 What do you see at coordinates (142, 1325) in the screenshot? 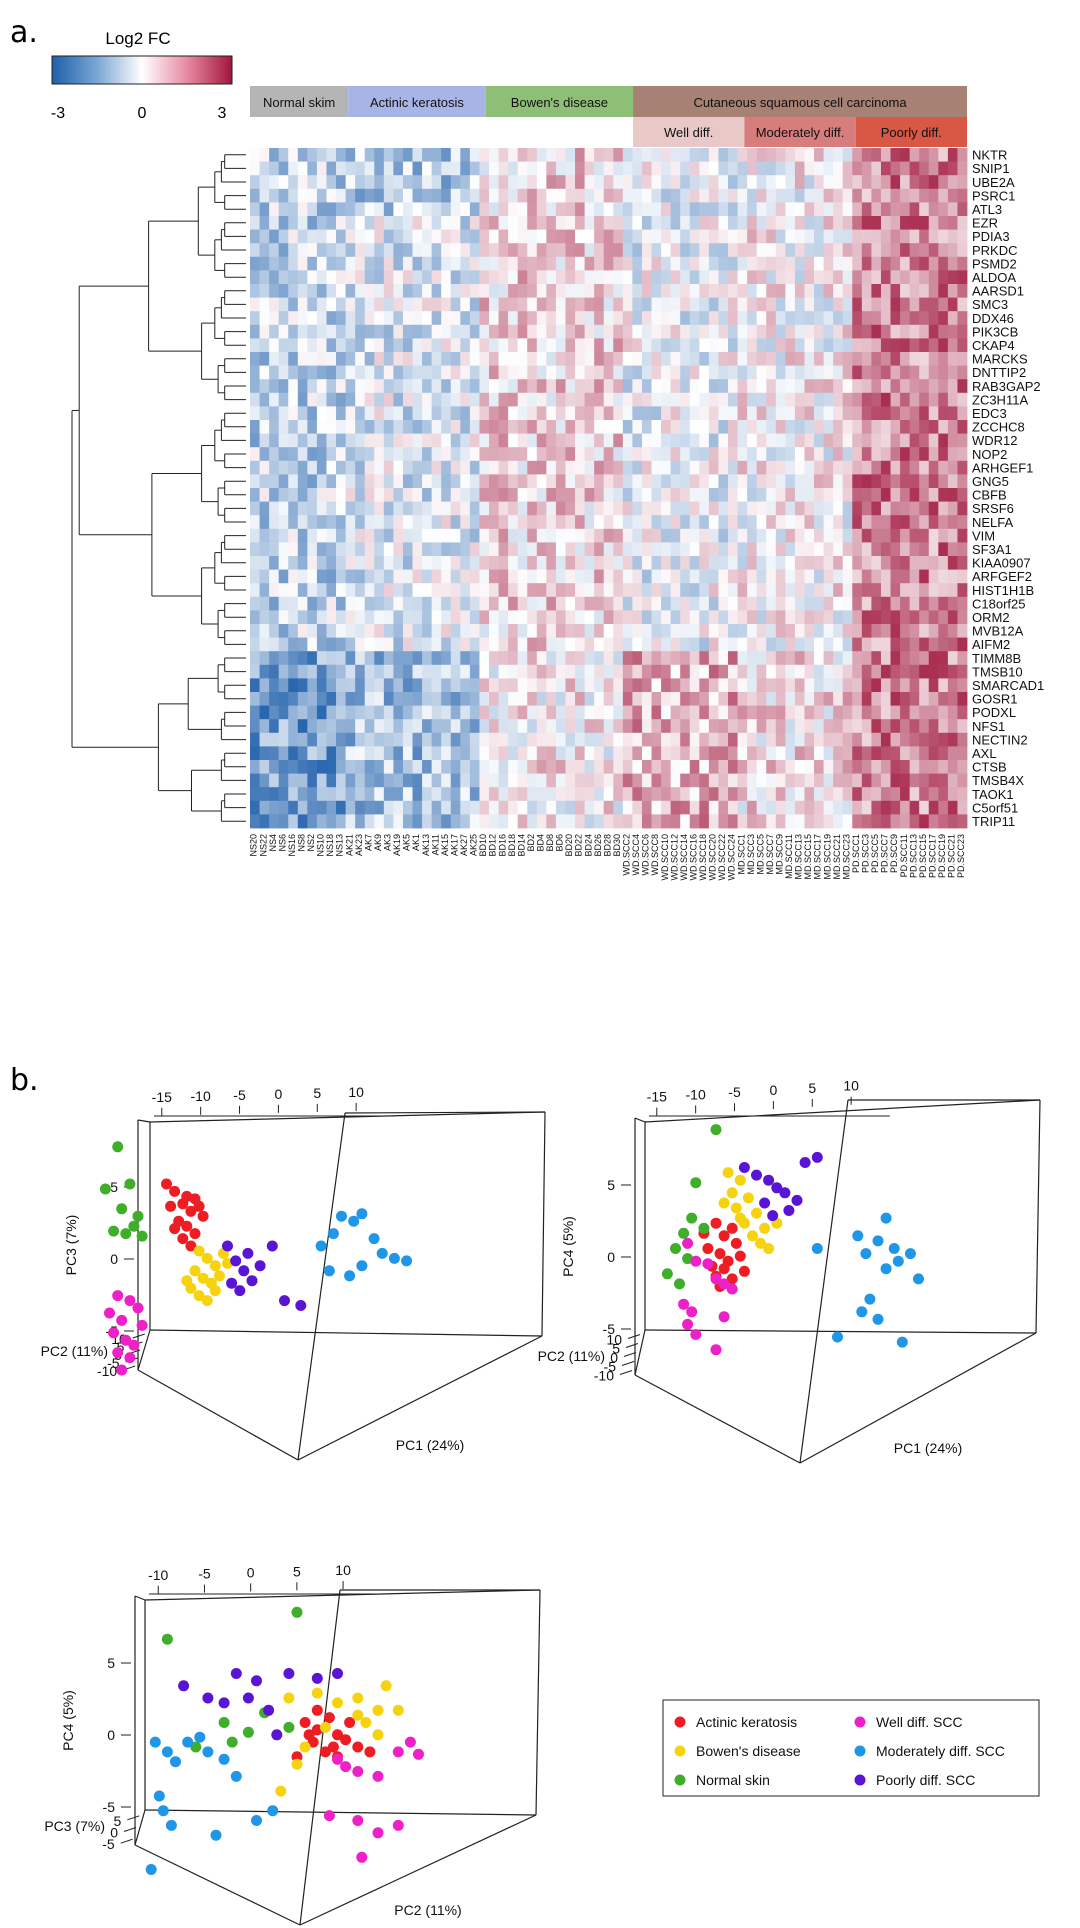
I see `point-well-diff-scc` at bounding box center [142, 1325].